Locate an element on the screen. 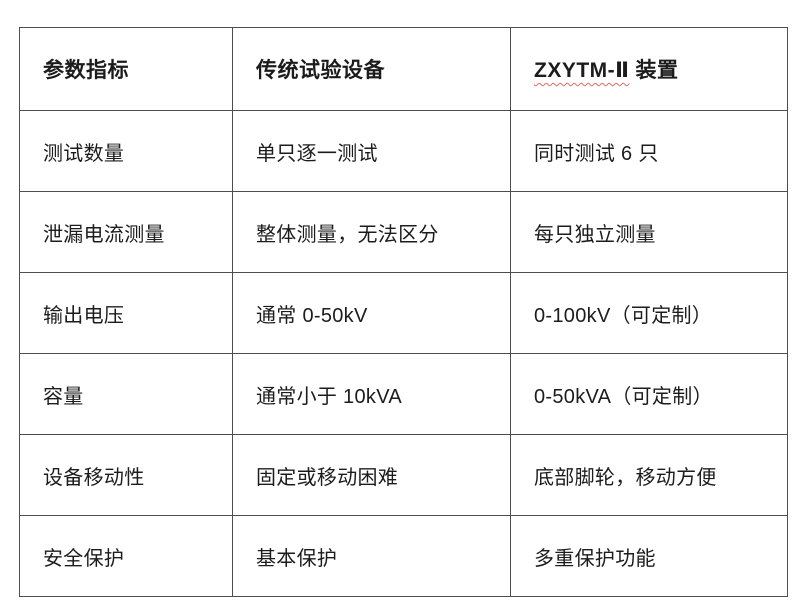 The width and height of the screenshot is (798, 614). cell-param: 设备移动性 is located at coordinates (126, 475).